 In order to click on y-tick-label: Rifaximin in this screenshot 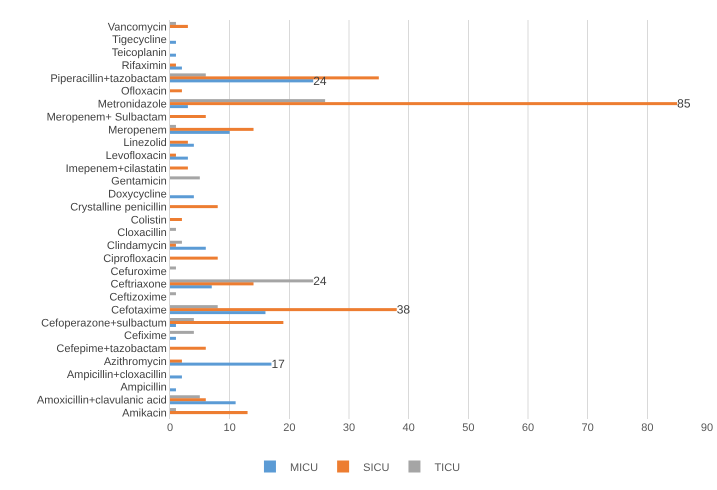, I will do `click(144, 66)`.